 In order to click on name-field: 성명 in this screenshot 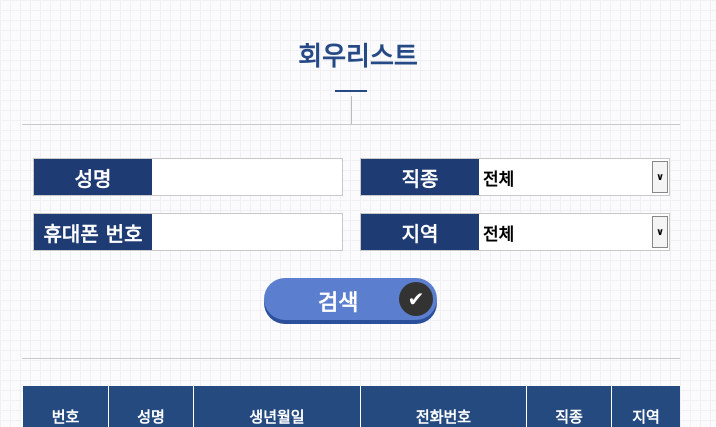, I will do `click(188, 177)`.